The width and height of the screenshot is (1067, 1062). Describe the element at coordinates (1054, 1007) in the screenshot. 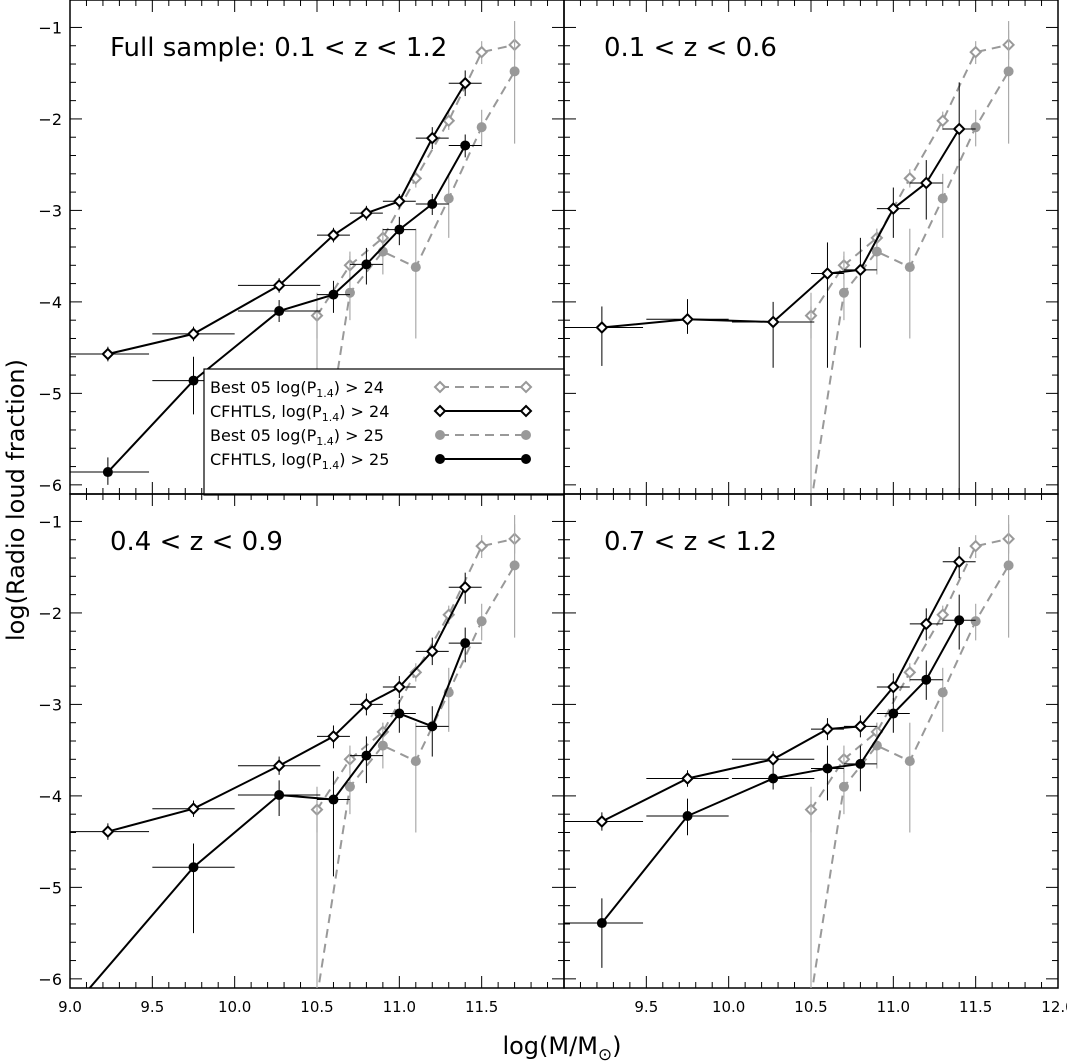

I see `x-tick-label: 12.0` at that location.